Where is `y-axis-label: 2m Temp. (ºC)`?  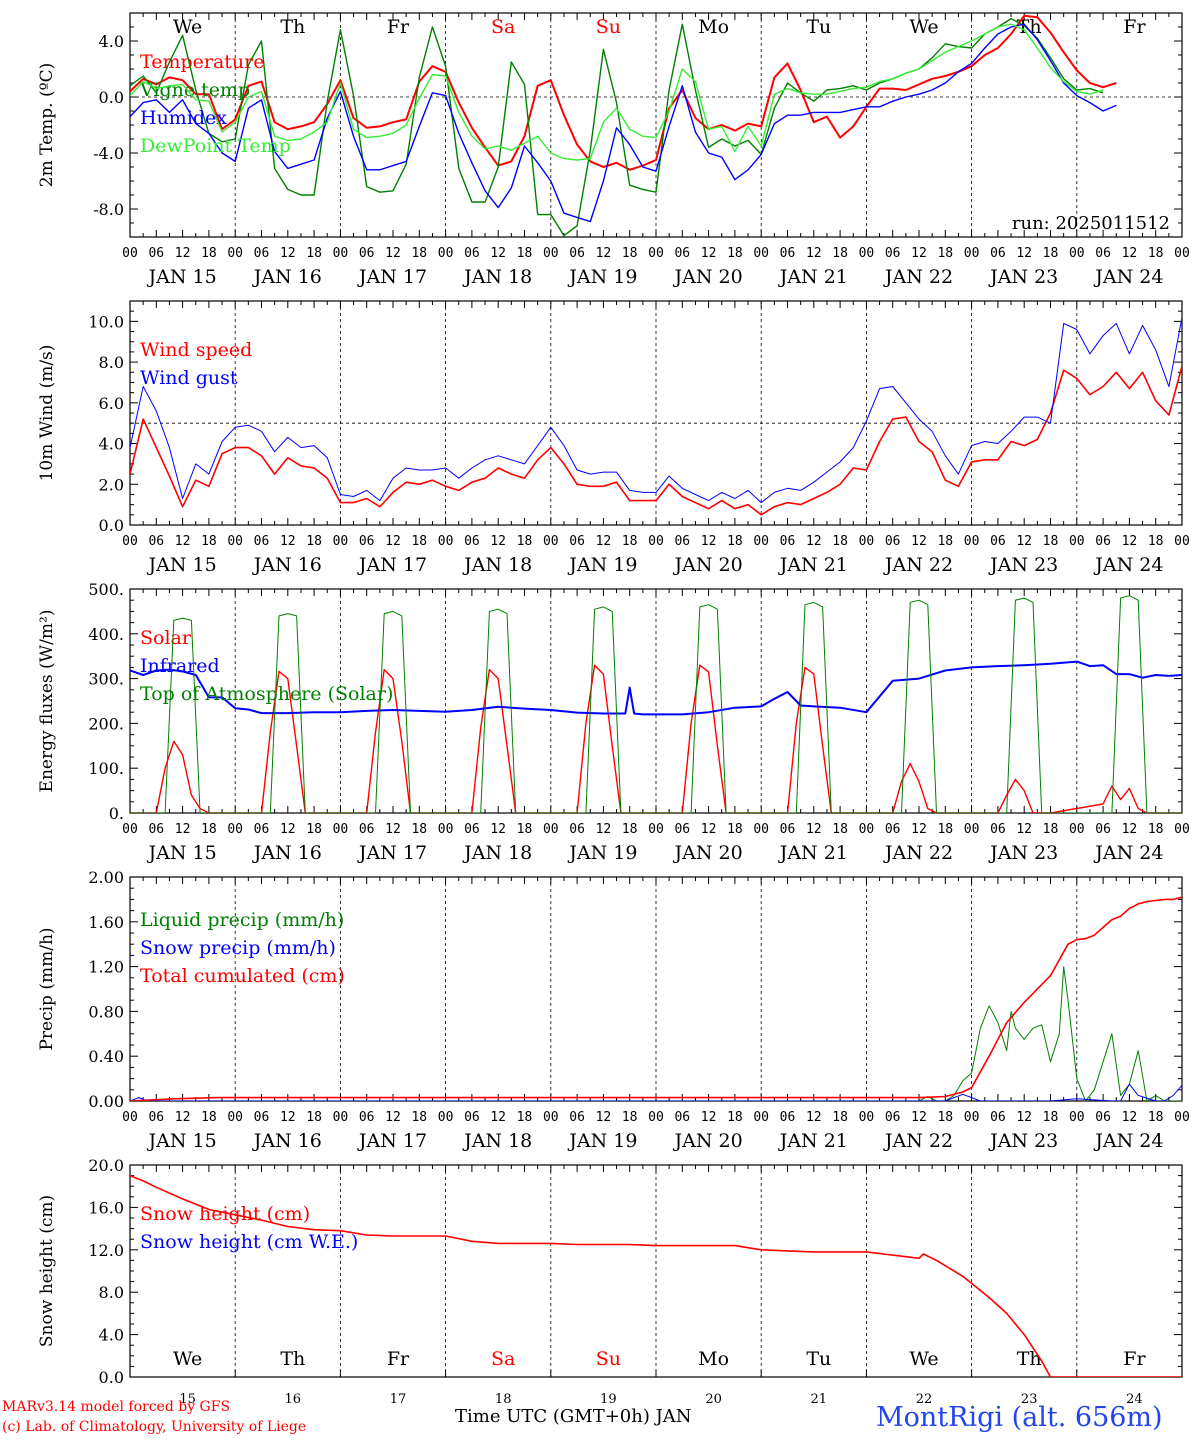
y-axis-label: 2m Temp. (ºC) is located at coordinates (47, 125).